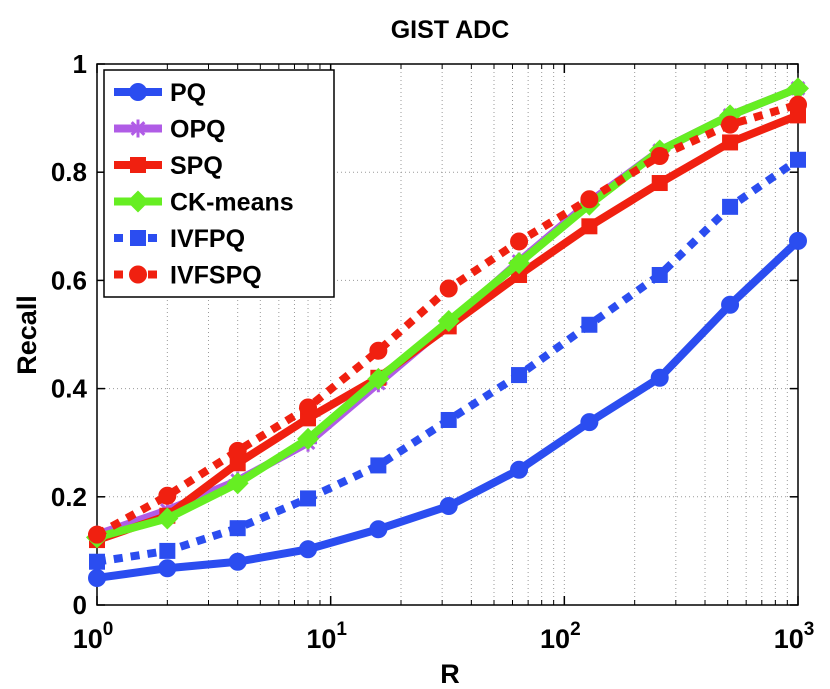 The image size is (830, 689). Describe the element at coordinates (450, 30) in the screenshot. I see `chart-title: GIST ADC` at that location.